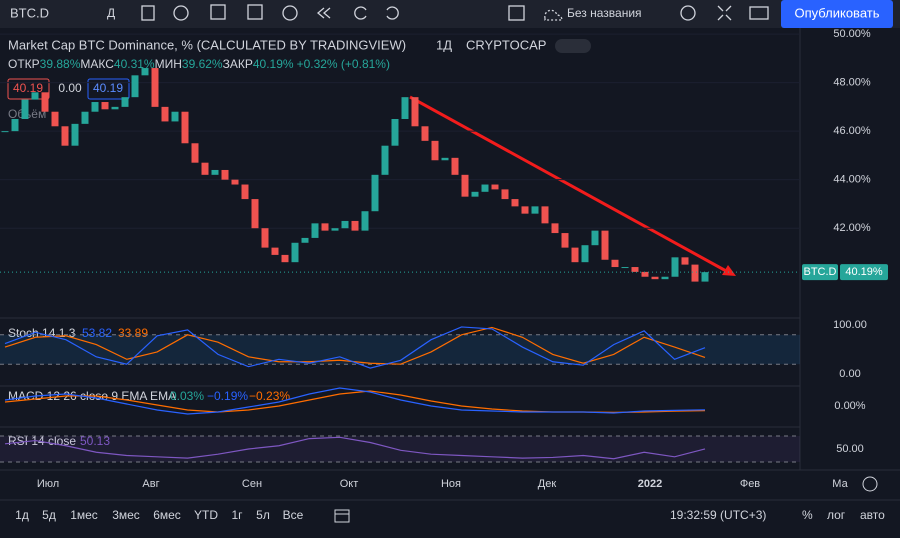  What do you see at coordinates (269, 396) in the screenshot?
I see `macd-signal-value: −0.23%` at bounding box center [269, 396].